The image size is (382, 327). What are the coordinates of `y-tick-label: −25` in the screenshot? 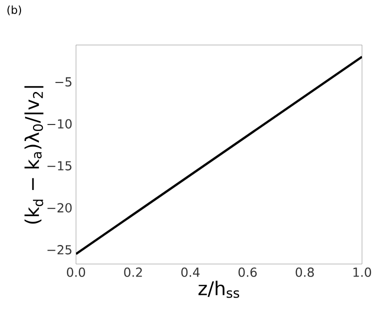 It's located at (60, 249).